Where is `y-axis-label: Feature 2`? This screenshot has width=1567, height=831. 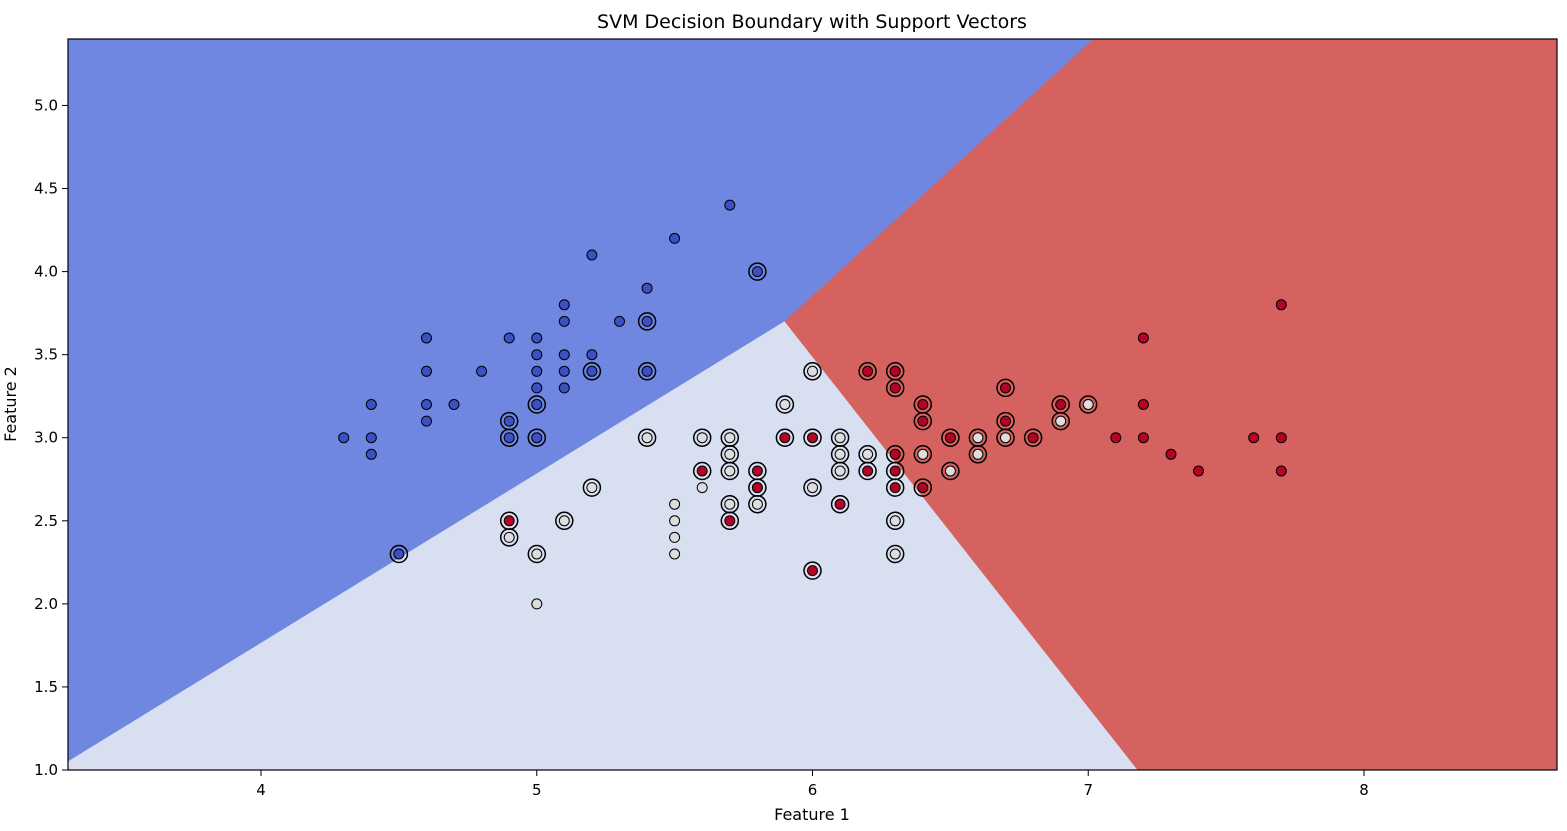
y-axis-label: Feature 2 is located at coordinates (10, 404).